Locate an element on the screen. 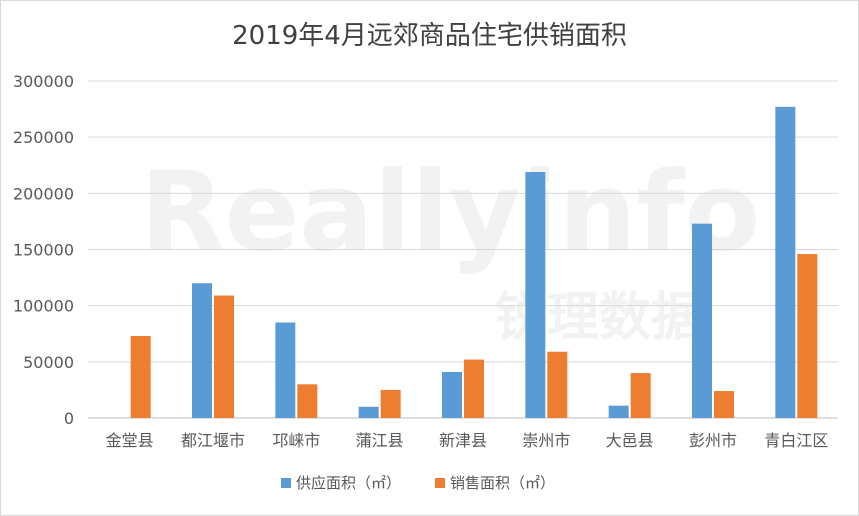  x-tick-label: 金堂县 is located at coordinates (130, 440).